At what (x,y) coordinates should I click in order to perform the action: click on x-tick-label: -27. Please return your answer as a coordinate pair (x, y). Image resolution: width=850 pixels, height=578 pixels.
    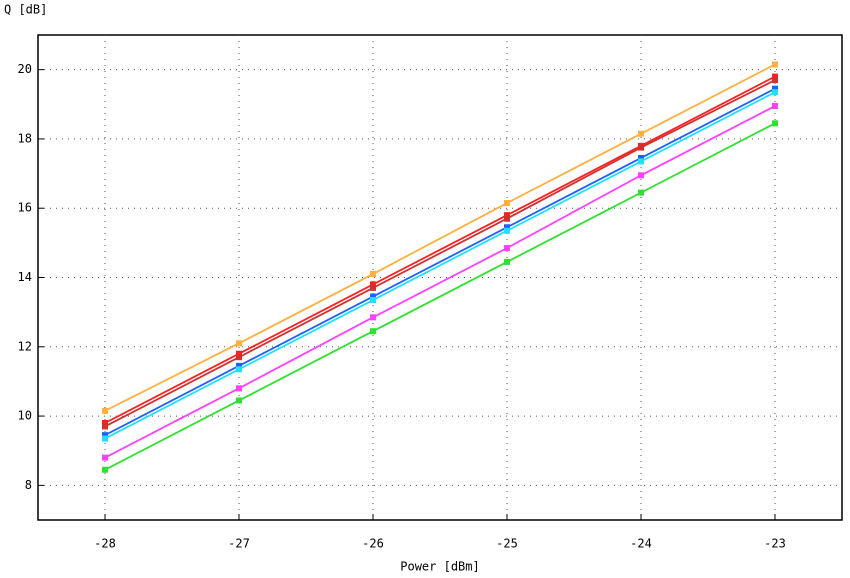
    Looking at the image, I should click on (239, 544).